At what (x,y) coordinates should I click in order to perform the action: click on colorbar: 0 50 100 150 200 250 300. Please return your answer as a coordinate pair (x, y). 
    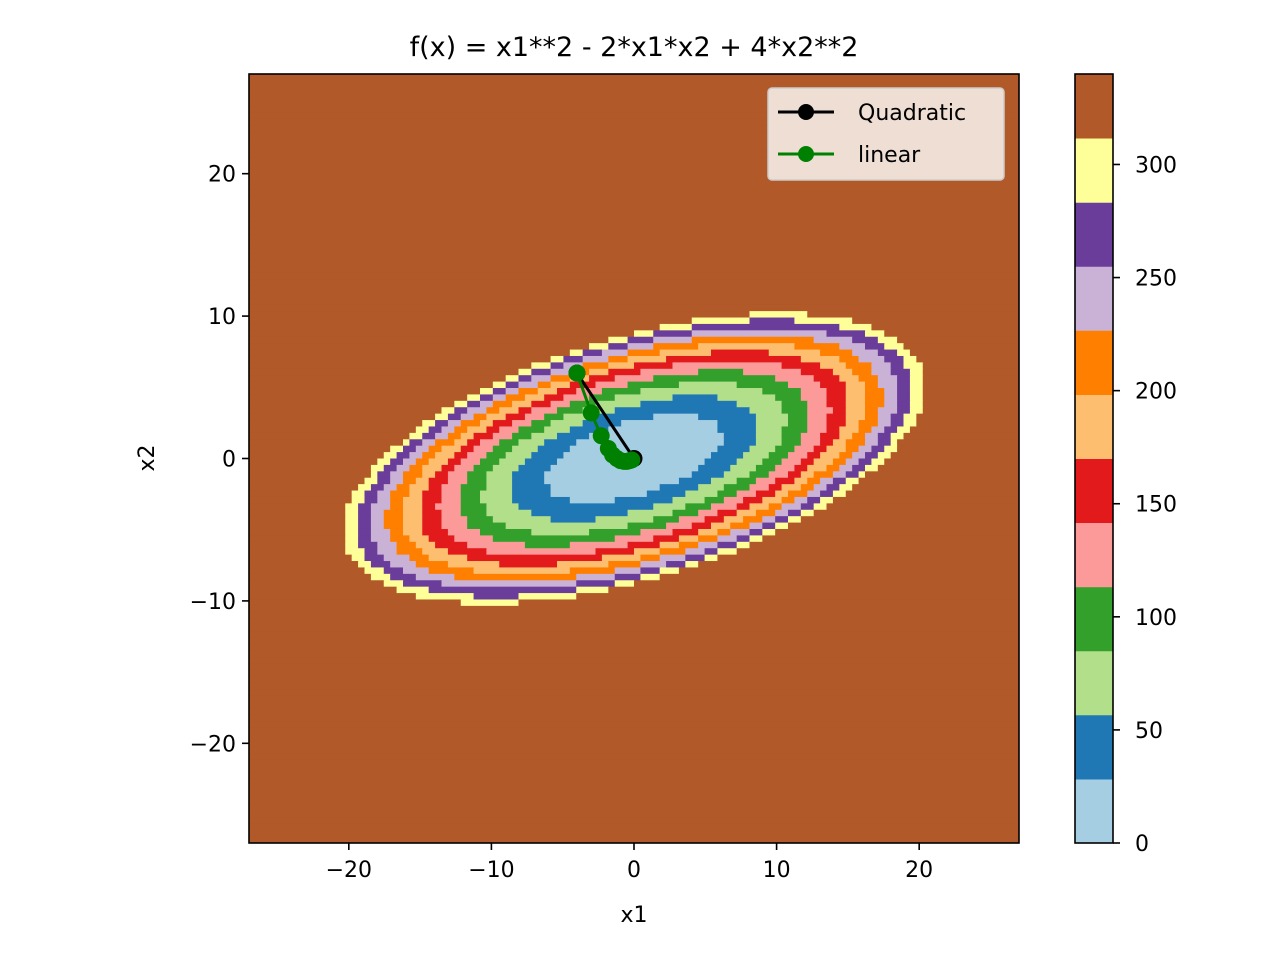
    Looking at the image, I should click on (1125, 465).